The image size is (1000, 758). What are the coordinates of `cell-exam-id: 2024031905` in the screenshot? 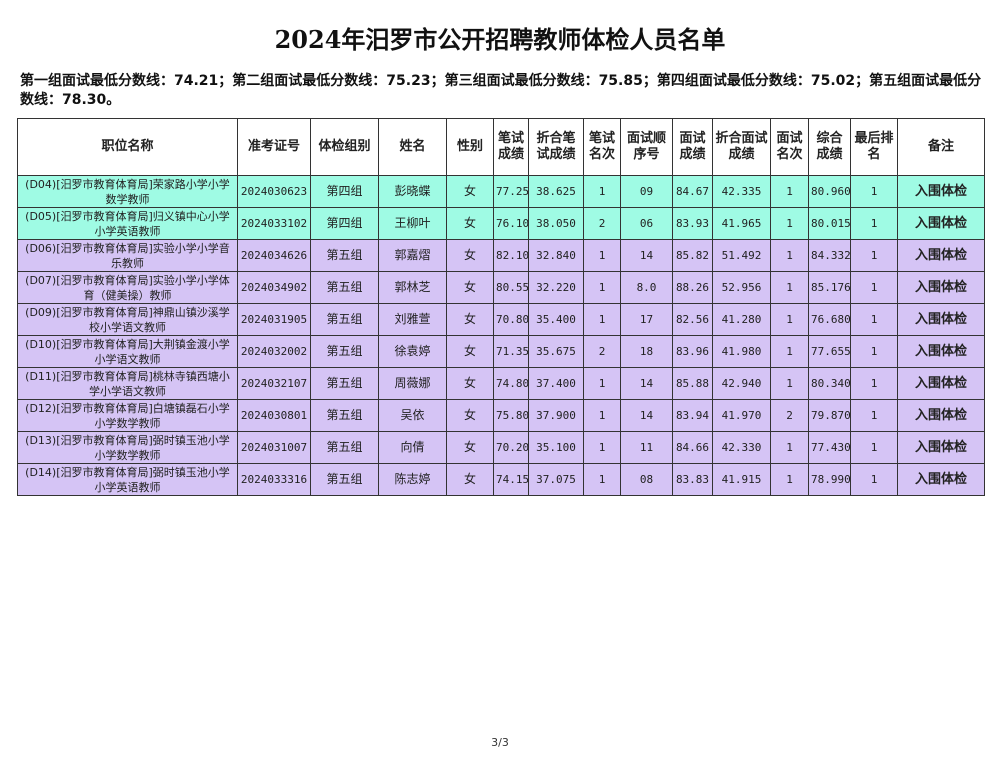 It's located at (274, 319).